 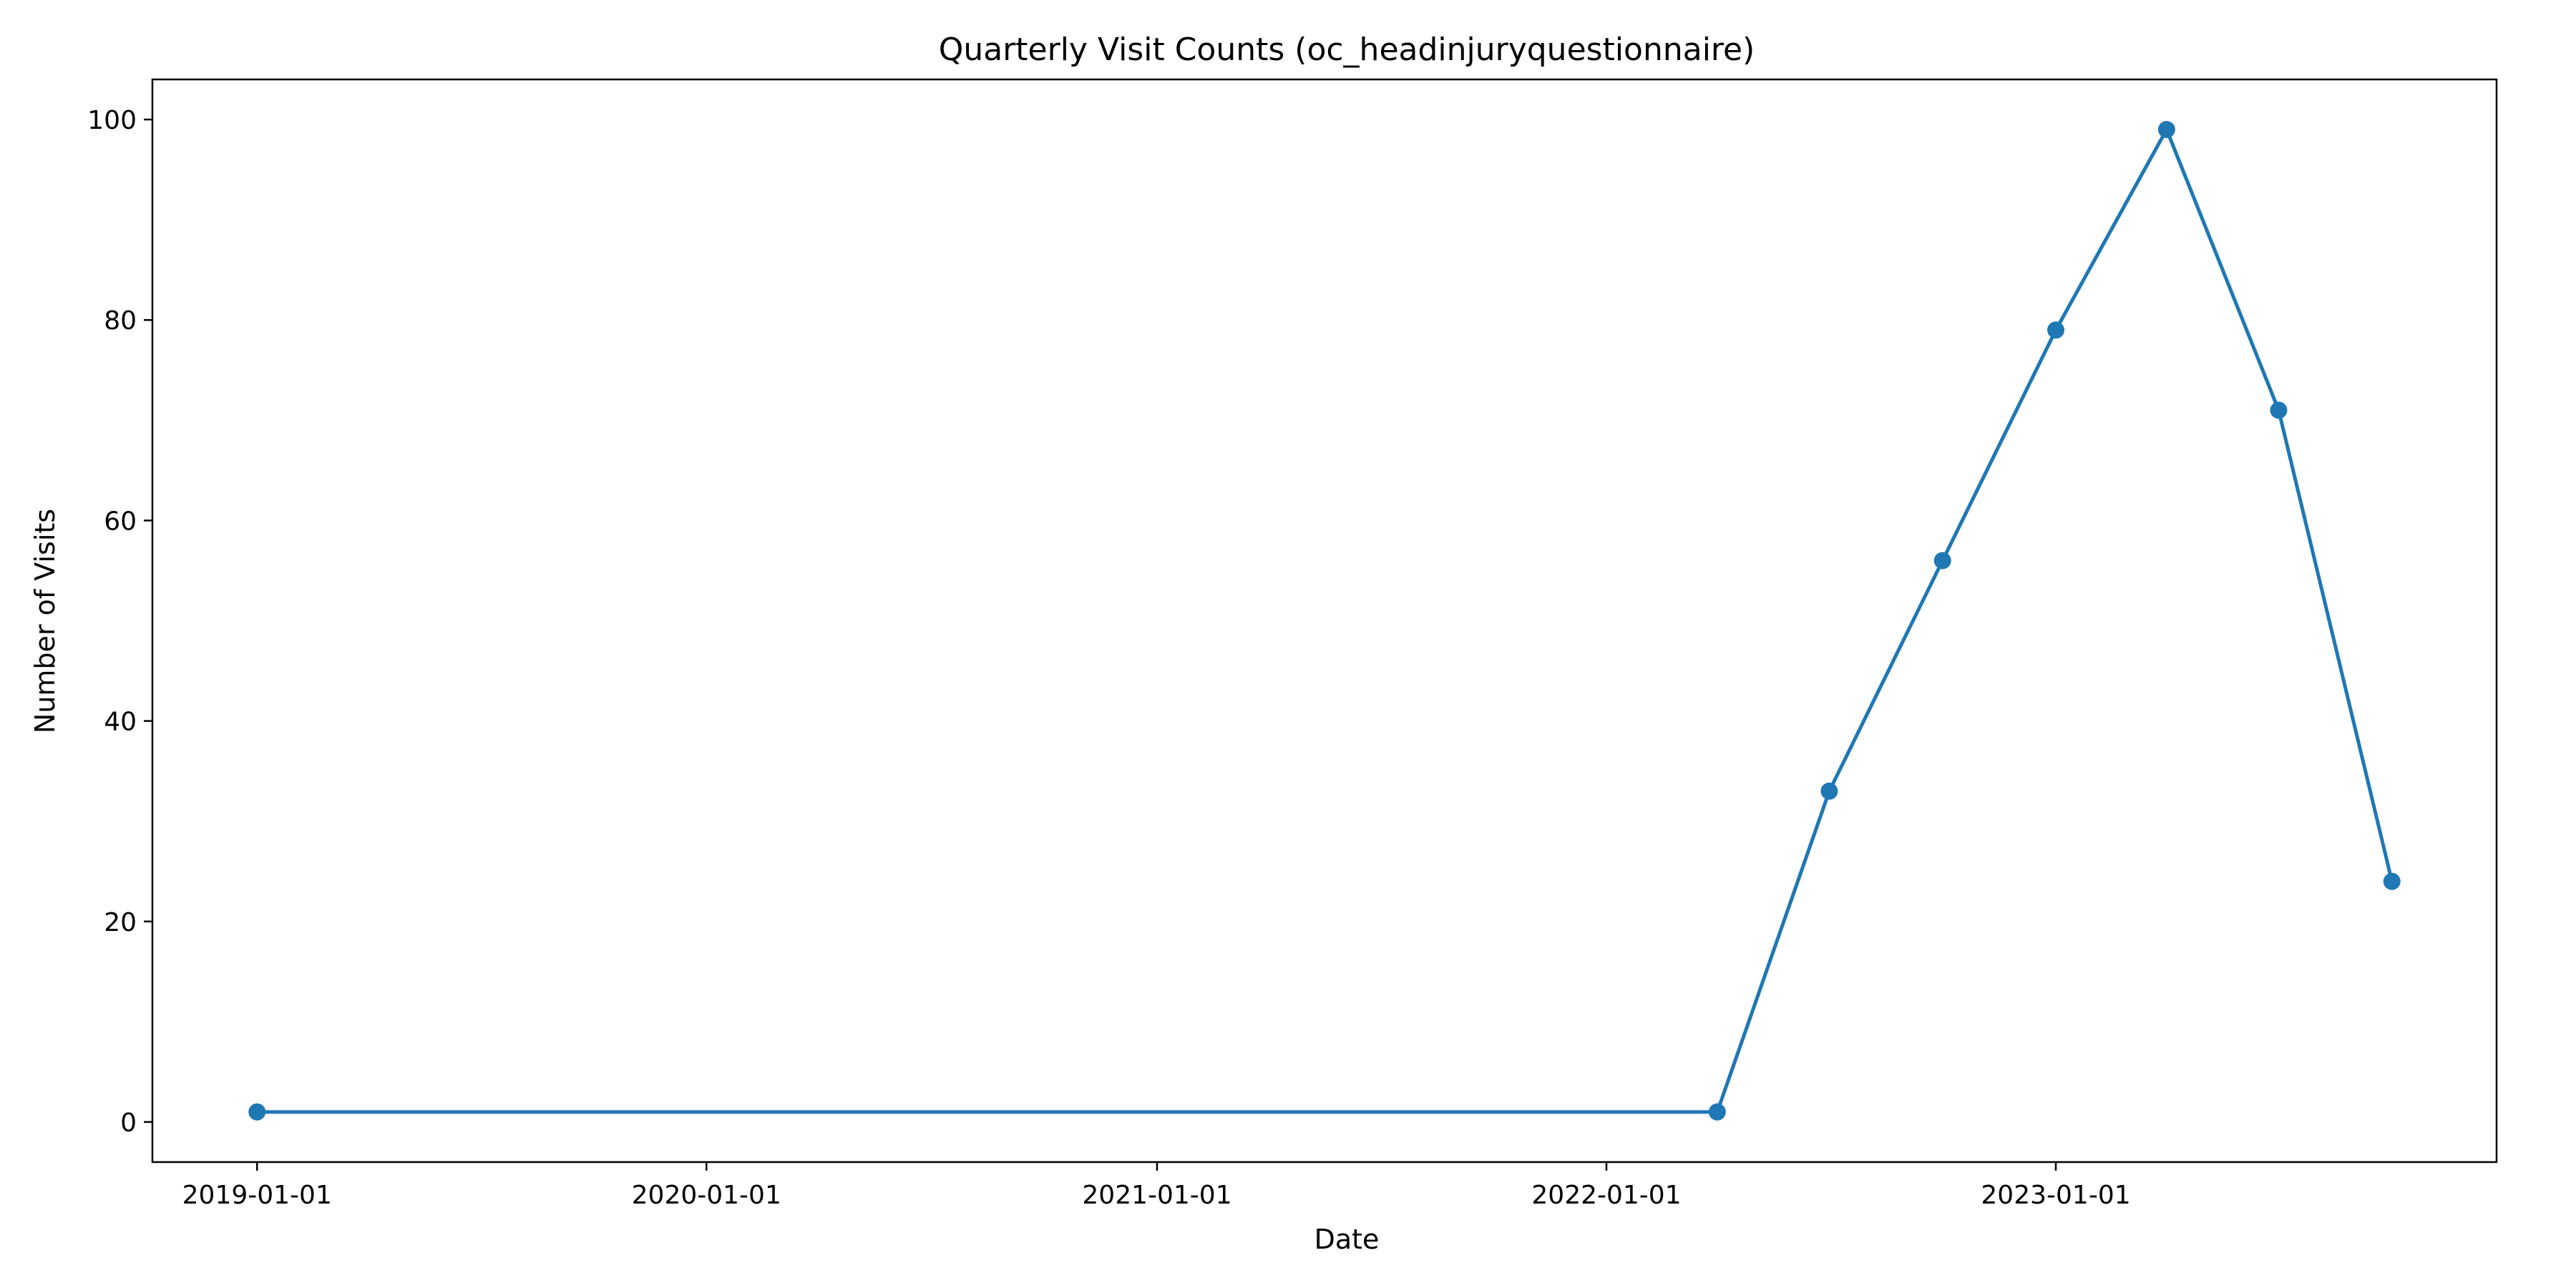 What do you see at coordinates (2055, 1195) in the screenshot?
I see `x-tick-label: 2023-01-01` at bounding box center [2055, 1195].